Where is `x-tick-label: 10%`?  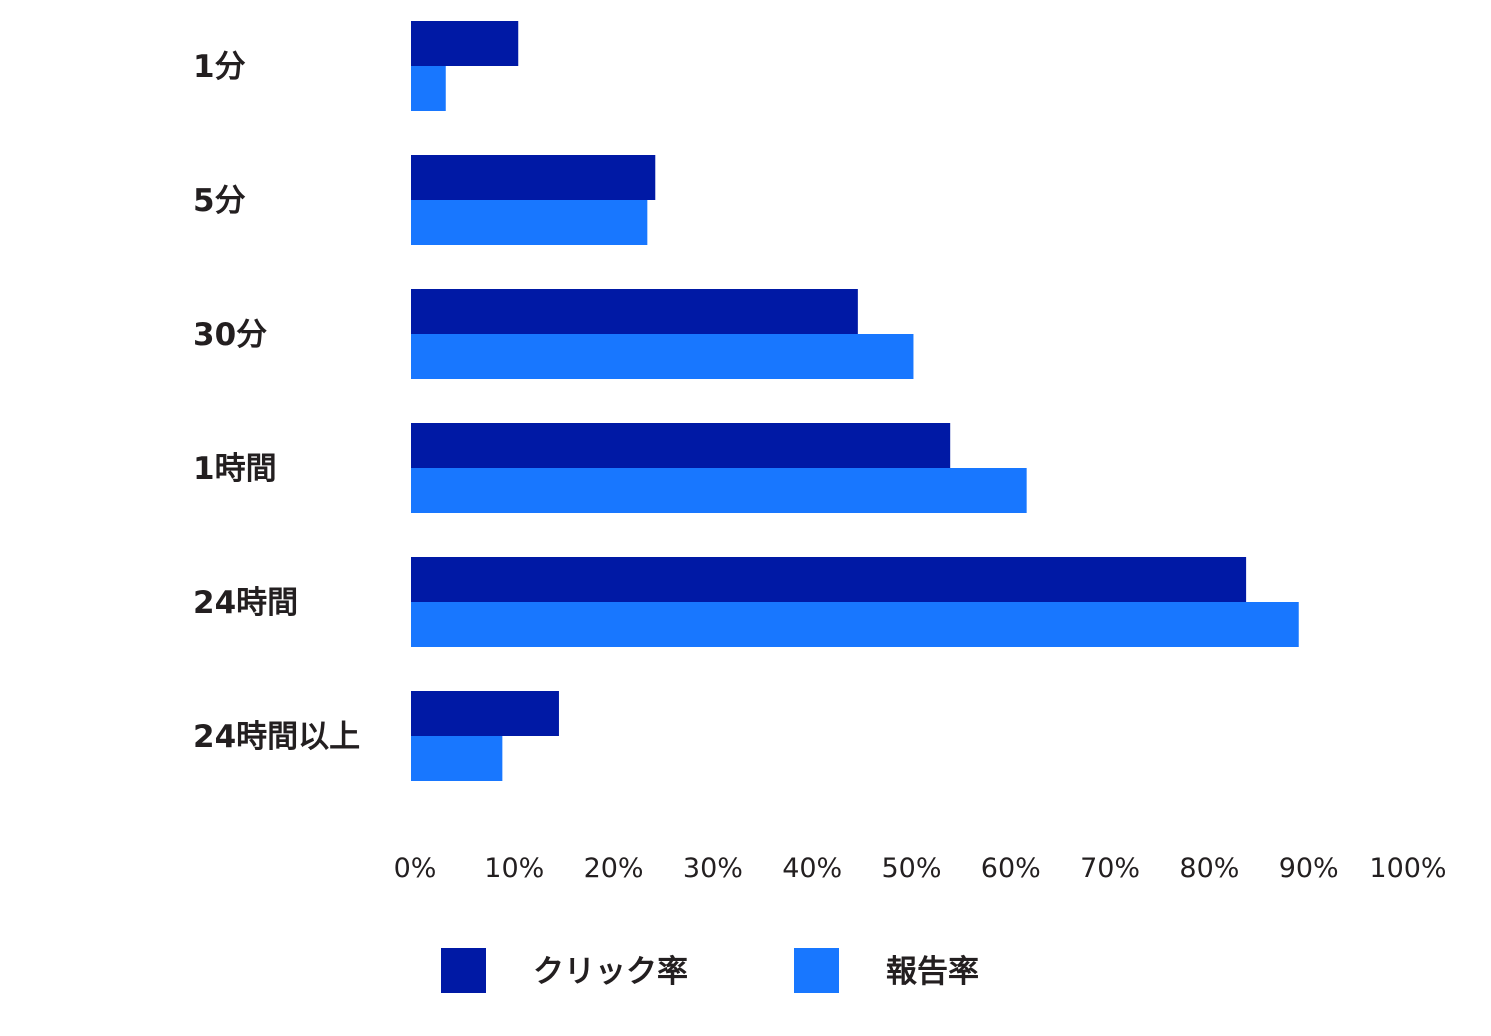 x-tick-label: 10% is located at coordinates (514, 868).